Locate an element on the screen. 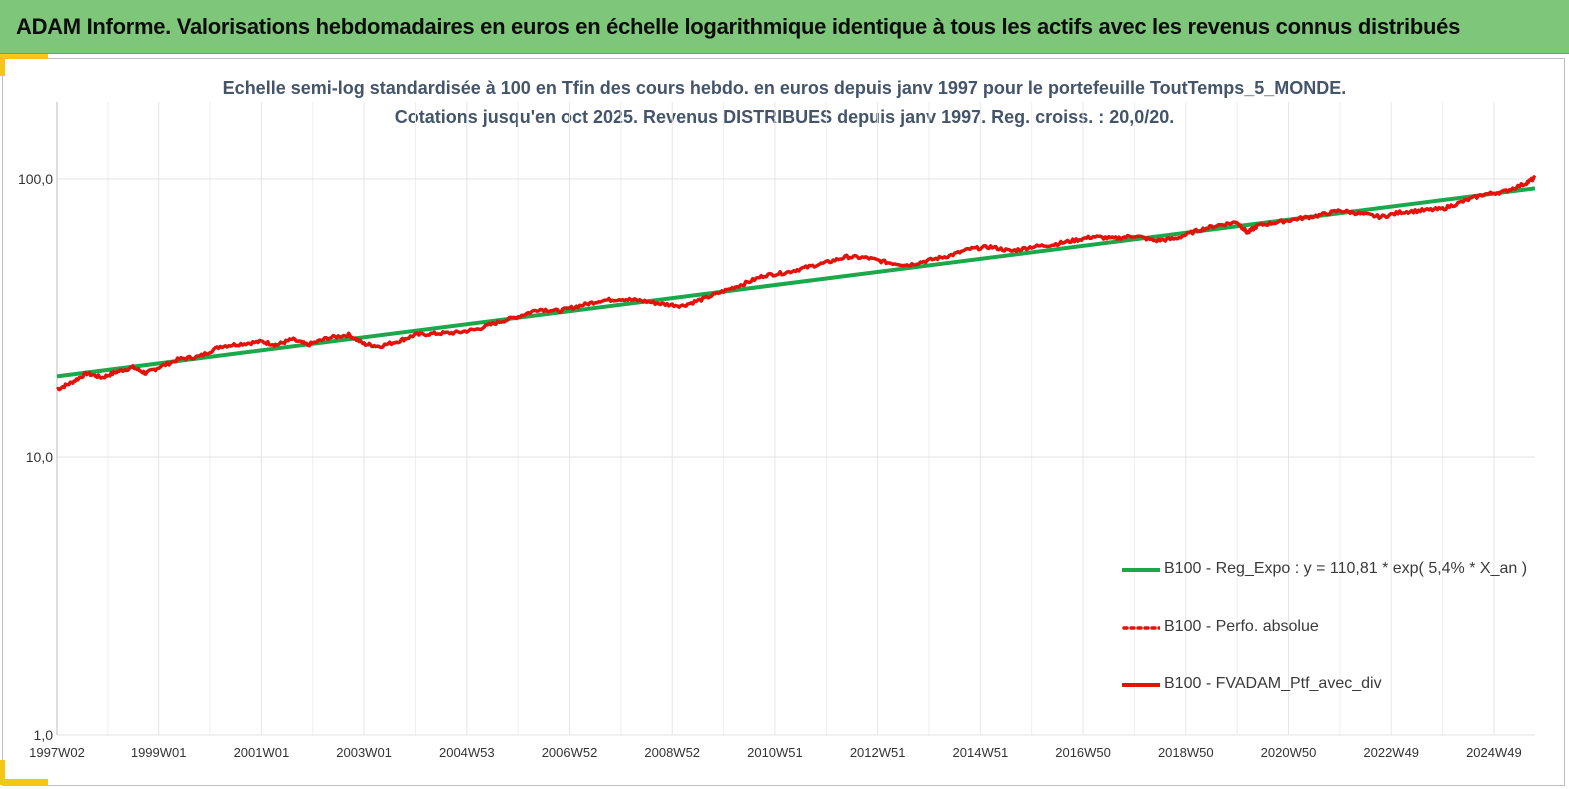 The image size is (1569, 789). x-tick-label: 2020W50 is located at coordinates (1289, 752).